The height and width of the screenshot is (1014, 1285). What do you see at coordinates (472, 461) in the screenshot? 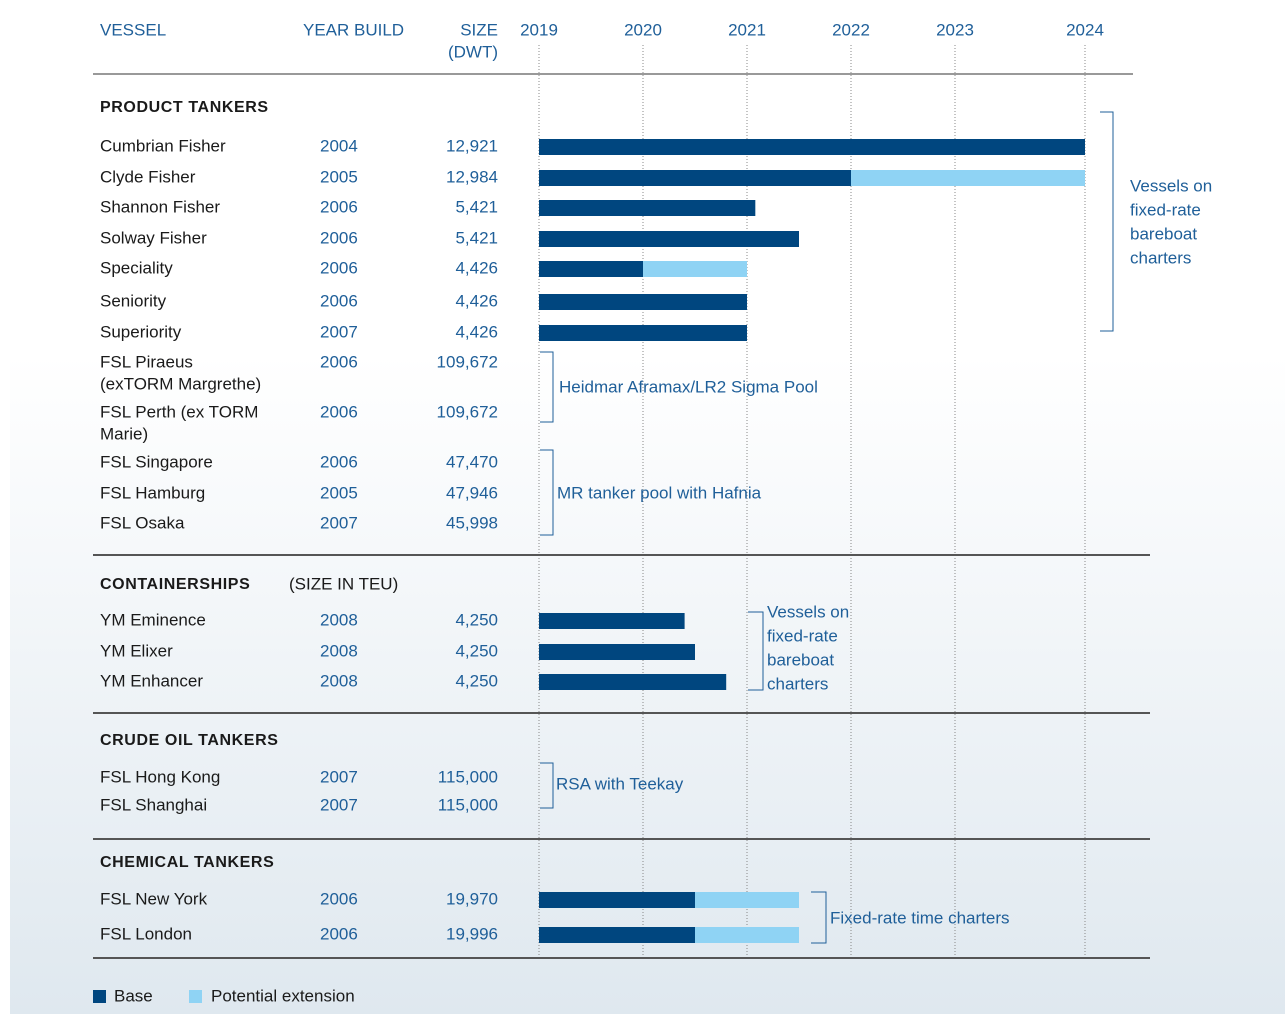
I see `vessel-size: 47,470` at bounding box center [472, 461].